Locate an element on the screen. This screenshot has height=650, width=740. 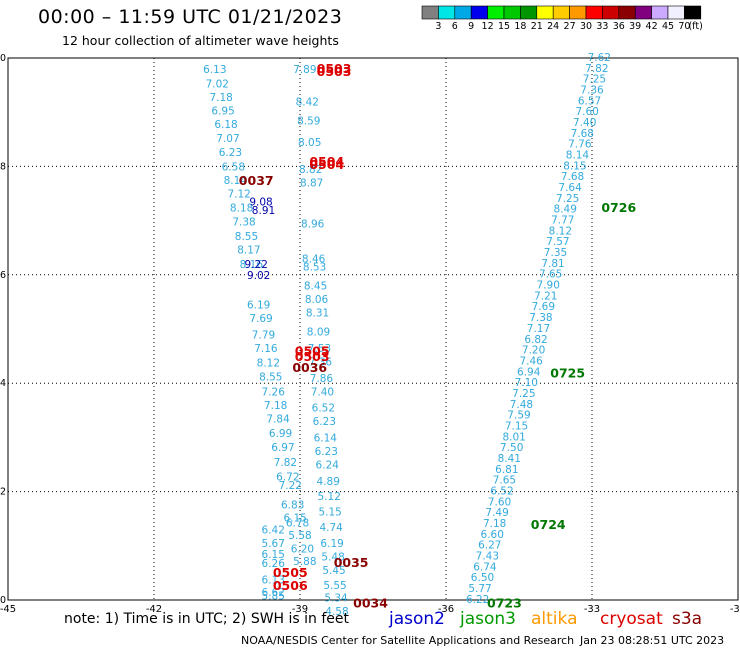
wave-height-point: 5.12 is located at coordinates (329, 497).